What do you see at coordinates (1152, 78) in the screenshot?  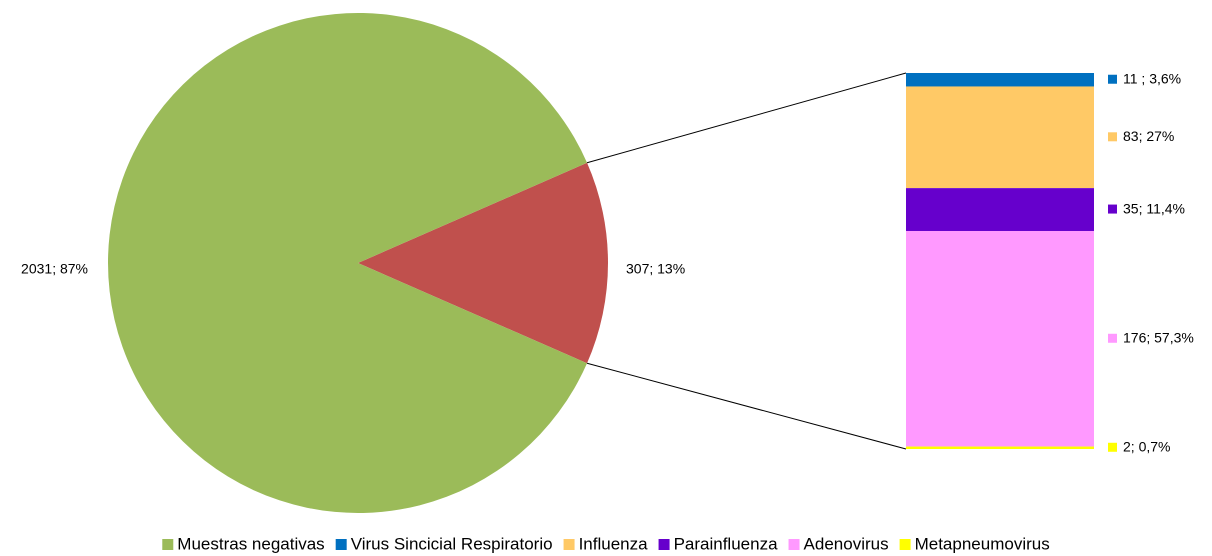 I see `data-label: 11 ; 3,6%` at bounding box center [1152, 78].